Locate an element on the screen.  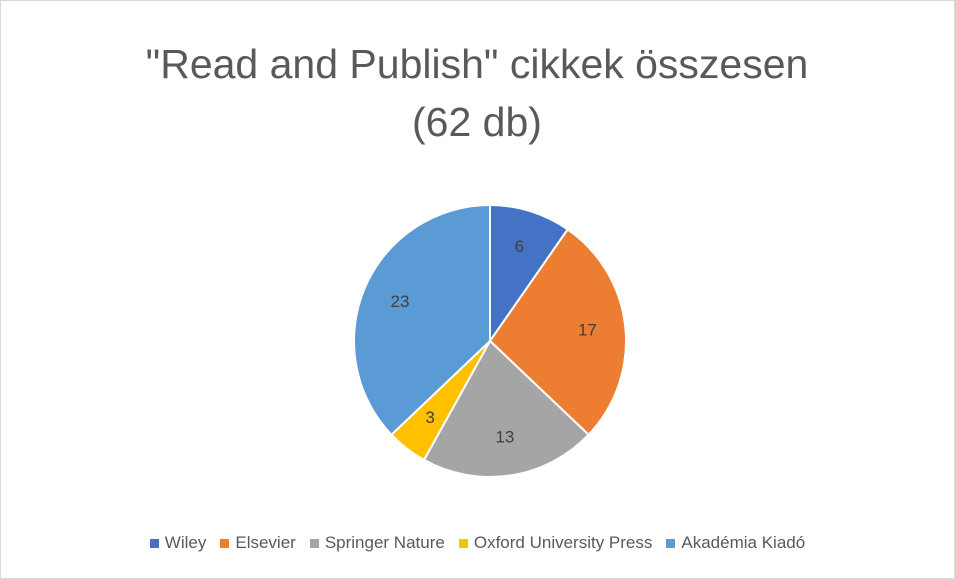
legend-label: Akadémia Kiadó is located at coordinates (743, 542).